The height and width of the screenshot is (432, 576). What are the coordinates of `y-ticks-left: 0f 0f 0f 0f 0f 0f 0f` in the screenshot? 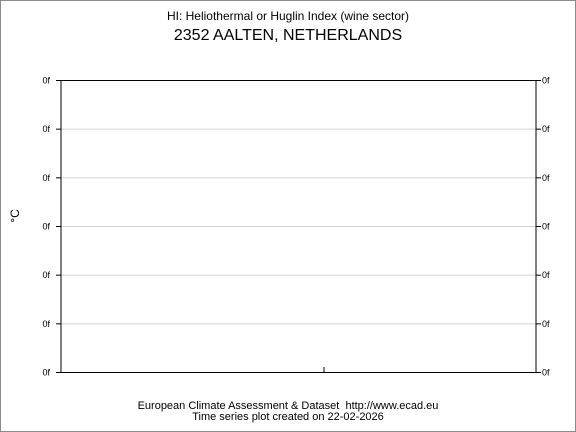 It's located at (51, 227).